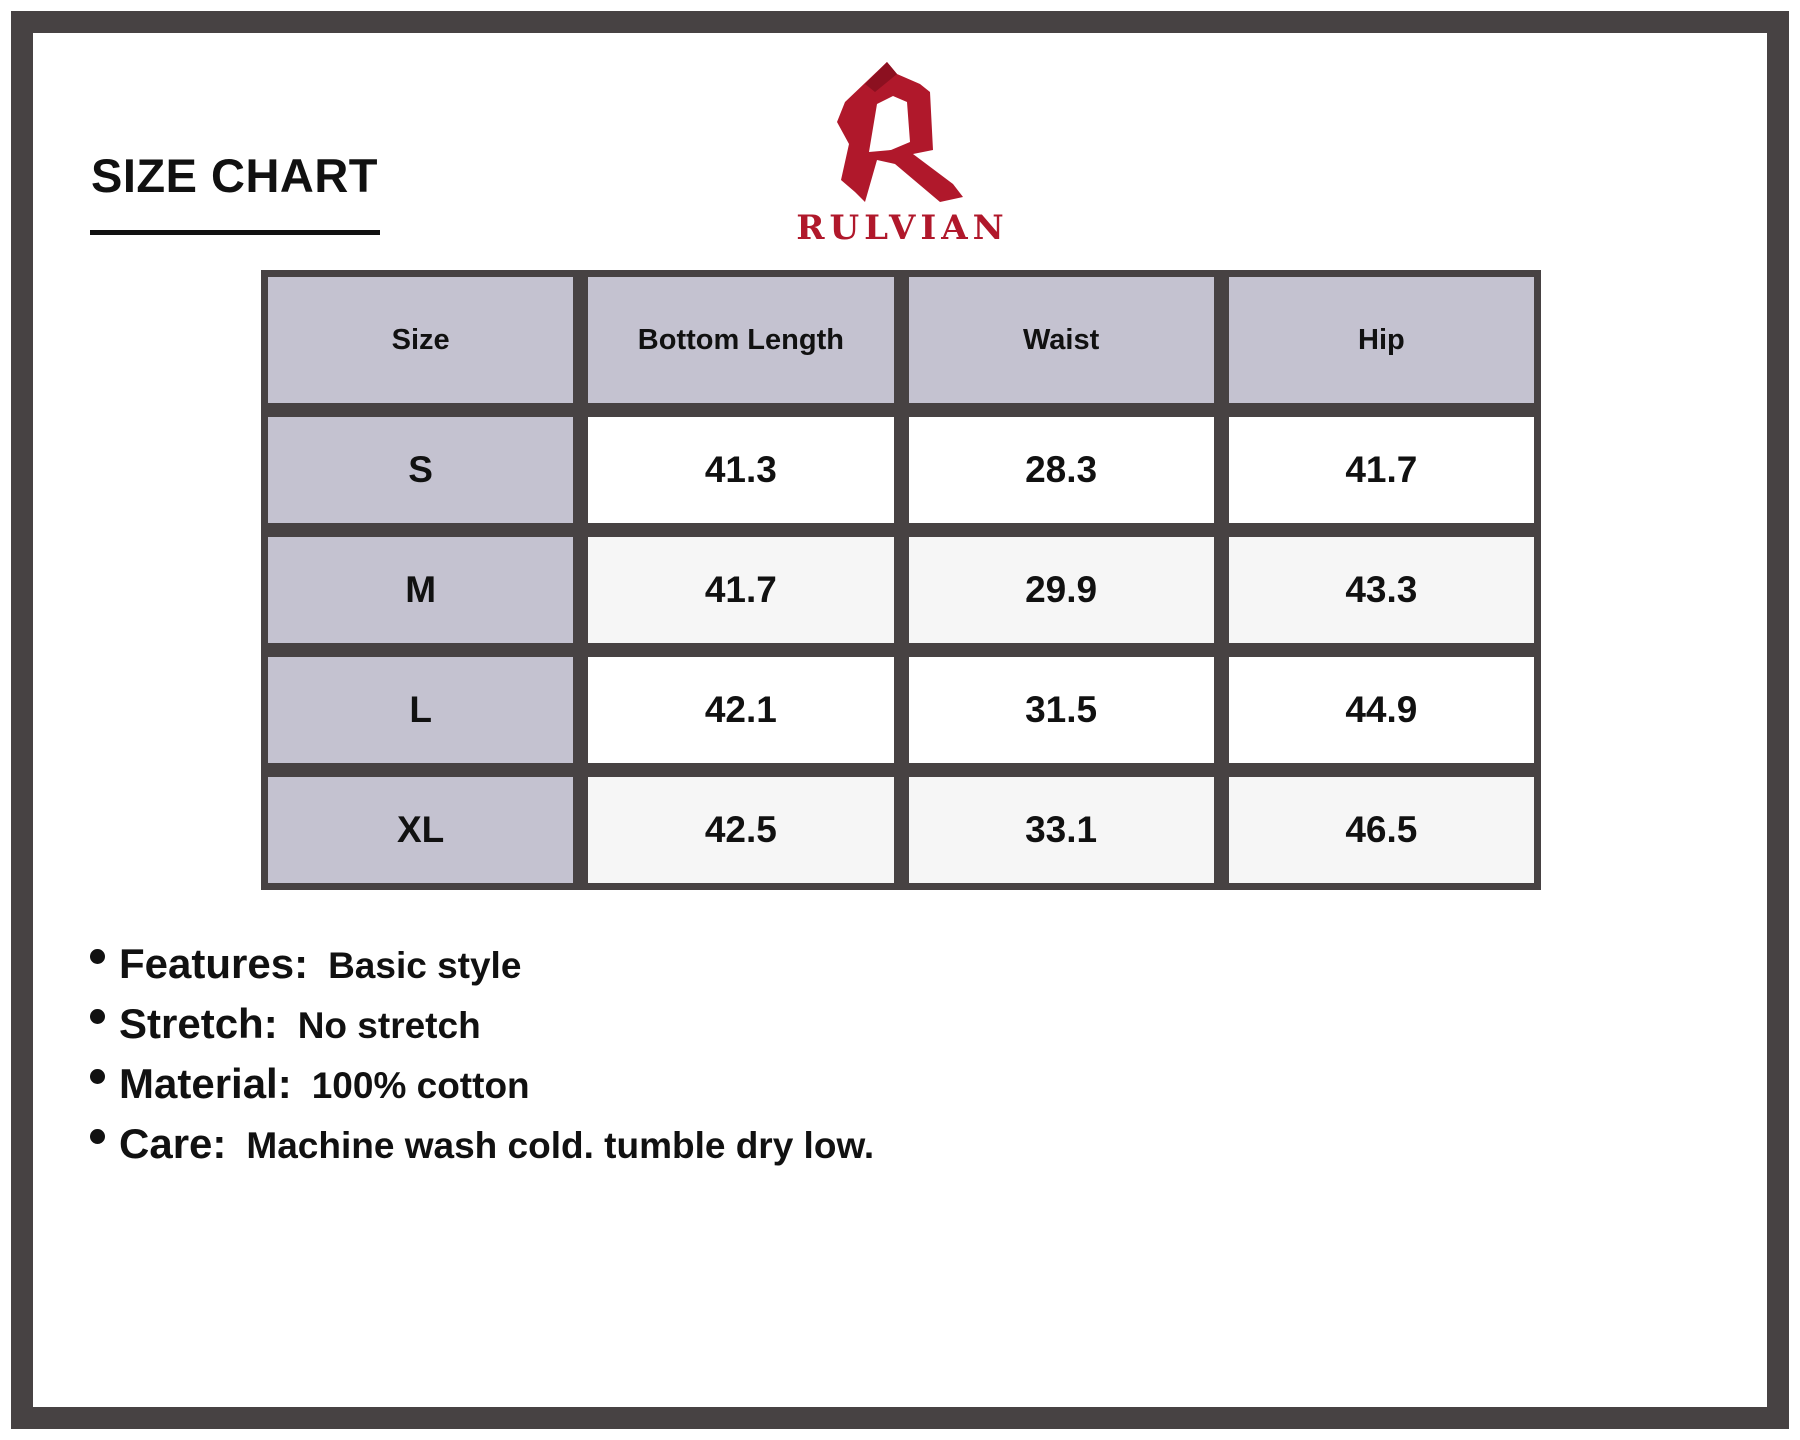 The width and height of the screenshot is (1800, 1440). I want to click on waist-cell: 28.3, so click(1061, 470).